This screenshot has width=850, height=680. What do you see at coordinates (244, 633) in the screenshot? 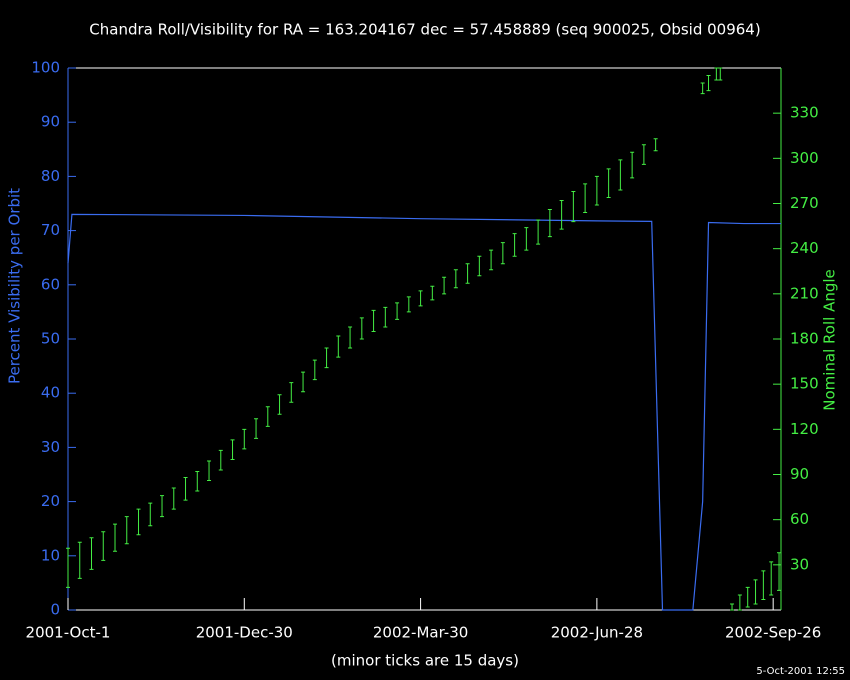
I see `x-tick-label: 2001-Dec-30` at bounding box center [244, 633].